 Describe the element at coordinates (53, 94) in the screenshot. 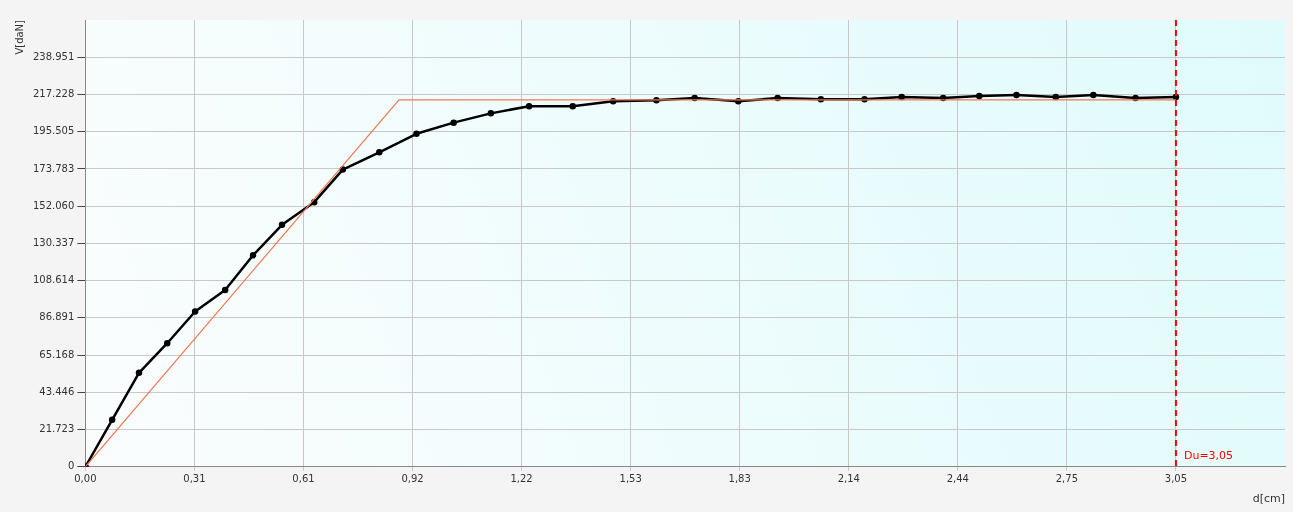

I see `y-tick-label: 217.228` at that location.